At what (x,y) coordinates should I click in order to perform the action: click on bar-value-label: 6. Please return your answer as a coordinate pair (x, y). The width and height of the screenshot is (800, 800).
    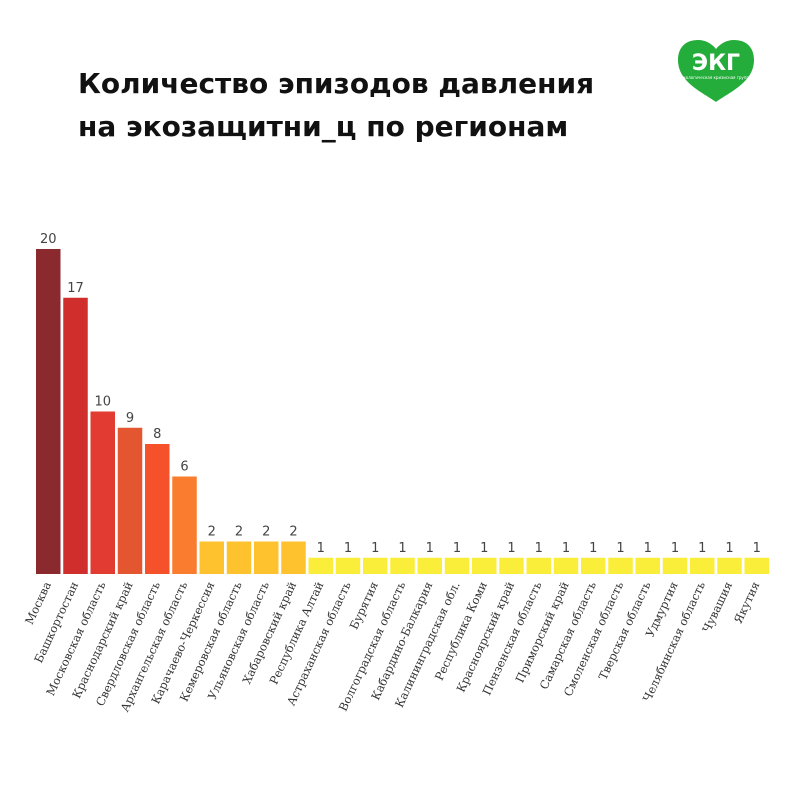
    Looking at the image, I should click on (184, 467).